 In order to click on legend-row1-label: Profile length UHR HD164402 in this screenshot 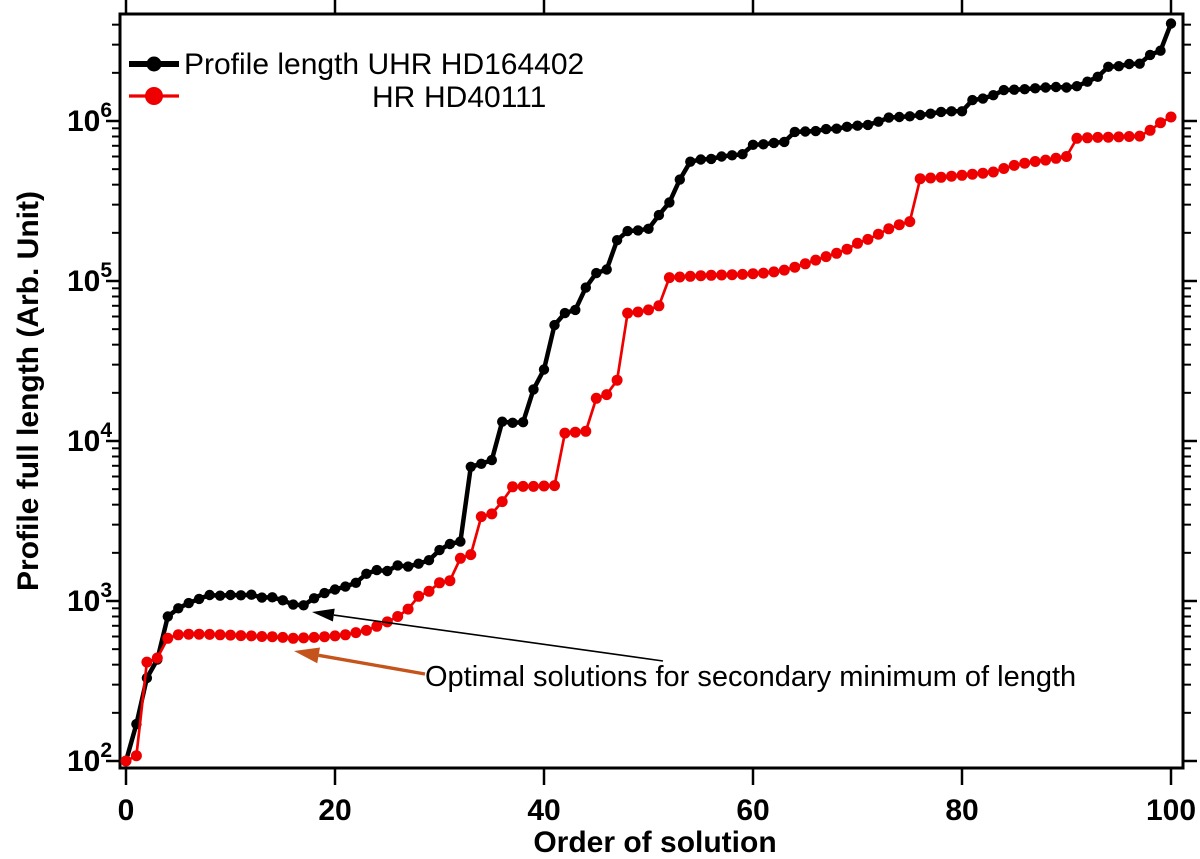, I will do `click(384, 64)`.